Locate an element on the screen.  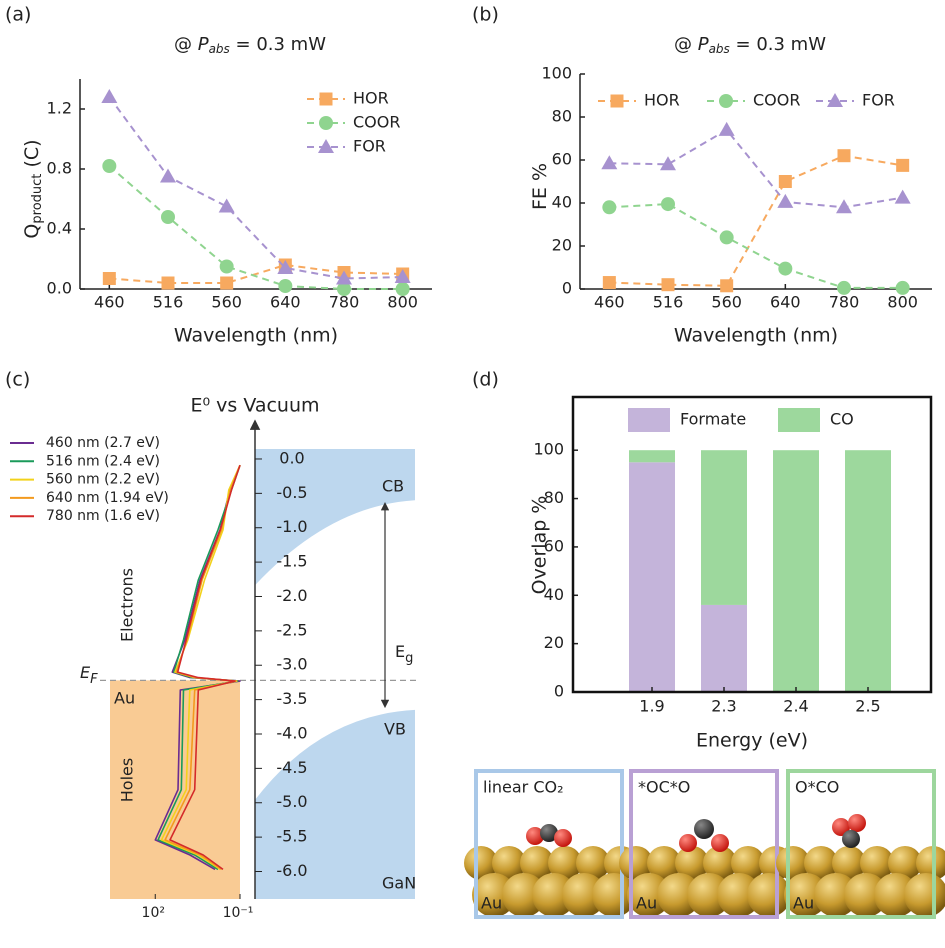
annotation: VB is located at coordinates (395, 729).